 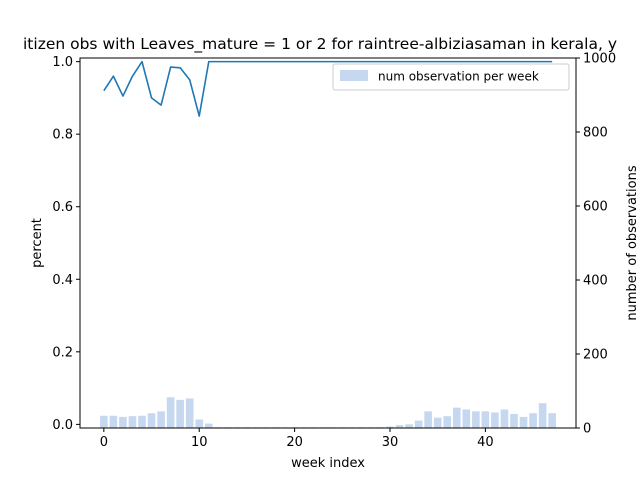 I want to click on x-axis-label: week index, so click(x=328, y=463).